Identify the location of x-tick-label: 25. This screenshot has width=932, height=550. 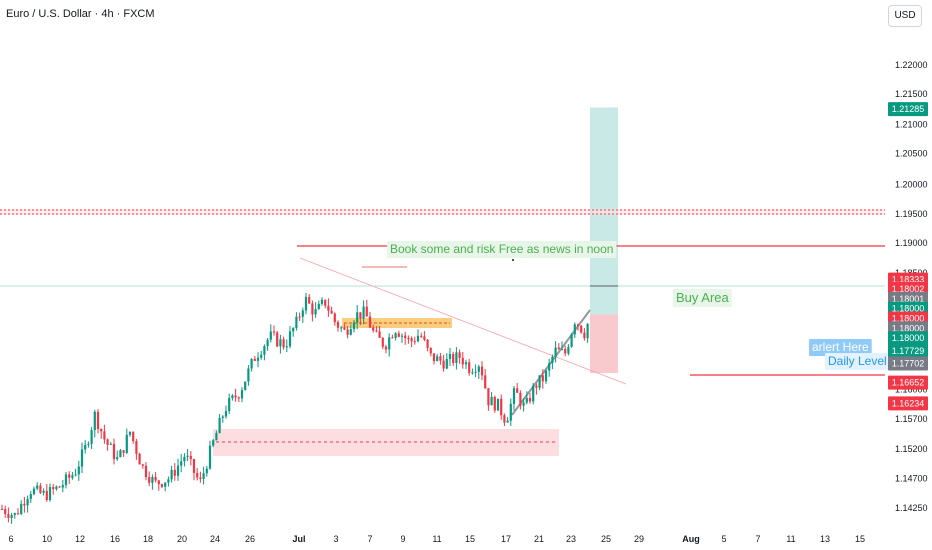
(606, 539).